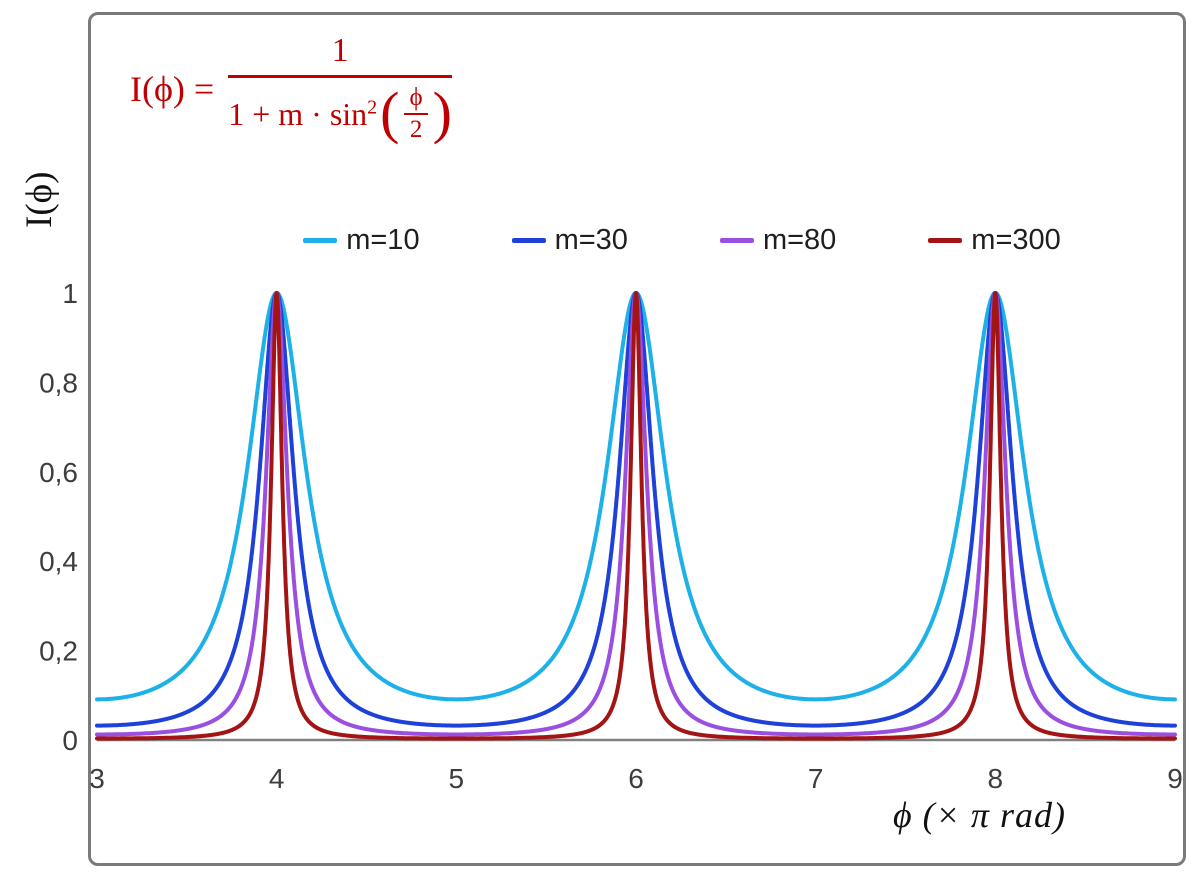  What do you see at coordinates (390, 112) in the screenshot?
I see `formula-left-paren: (` at bounding box center [390, 112].